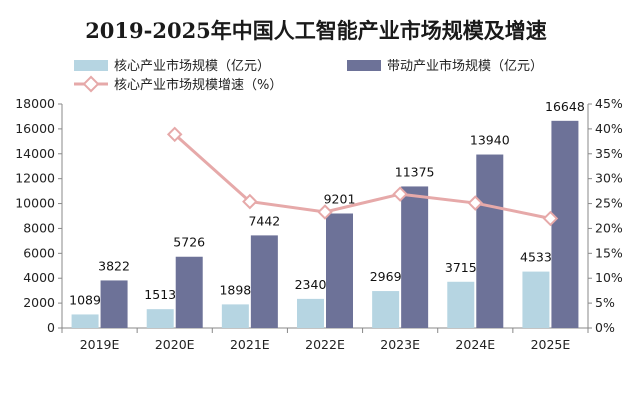 The width and height of the screenshot is (632, 400). What do you see at coordinates (475, 344) in the screenshot?
I see `x-tick-label: 2024E` at bounding box center [475, 344].